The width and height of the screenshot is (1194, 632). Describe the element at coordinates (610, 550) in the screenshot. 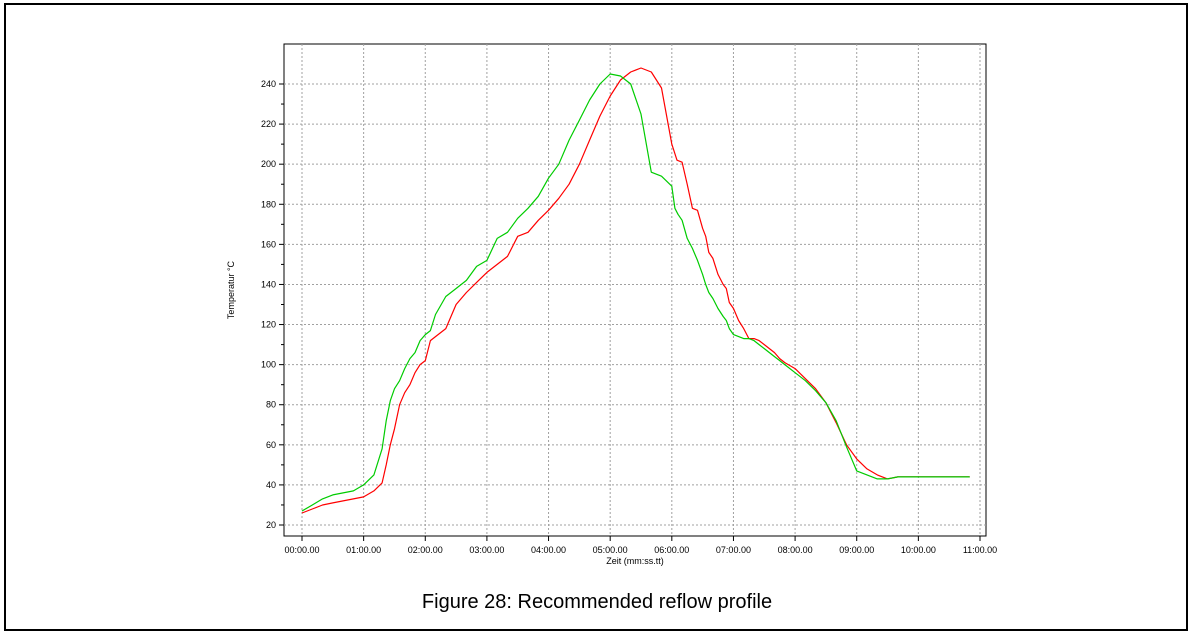

I see `x-tick-label: 05:00.00` at that location.